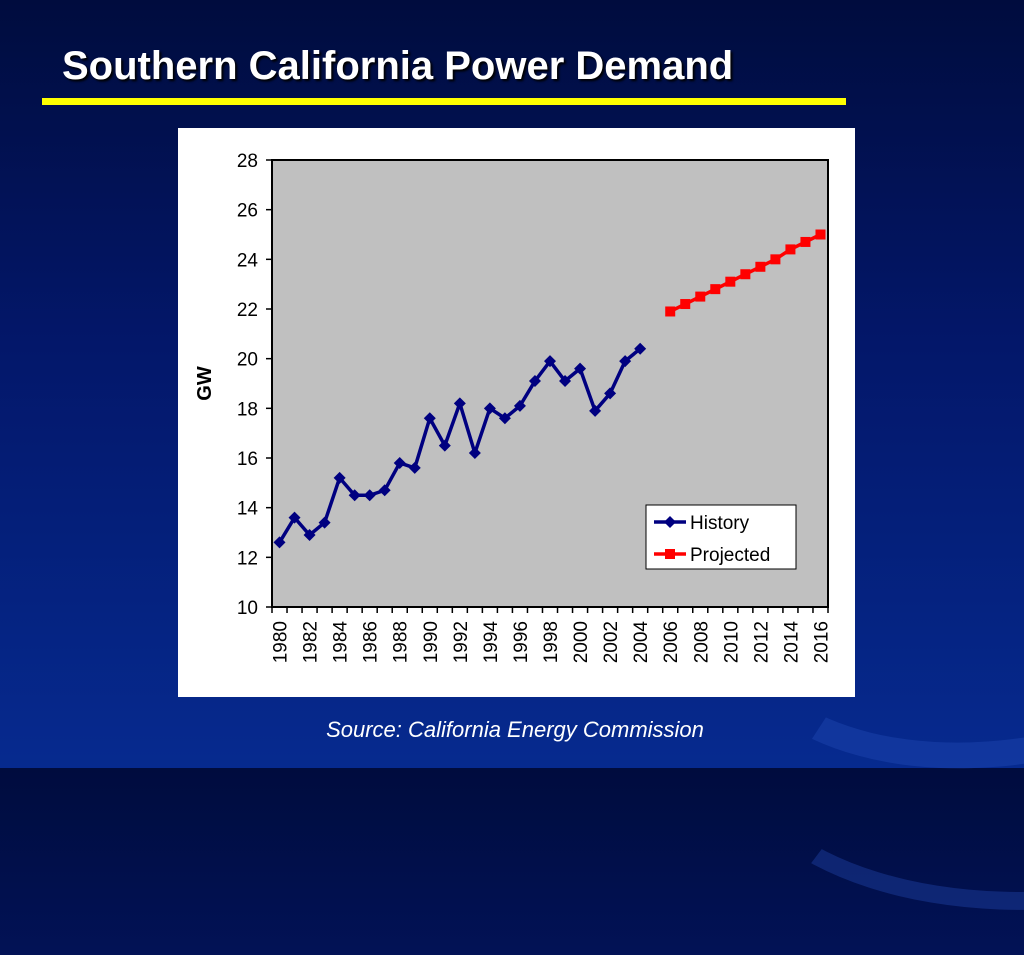  Describe the element at coordinates (311, 642) in the screenshot. I see `x-tick-label: 1982` at that location.